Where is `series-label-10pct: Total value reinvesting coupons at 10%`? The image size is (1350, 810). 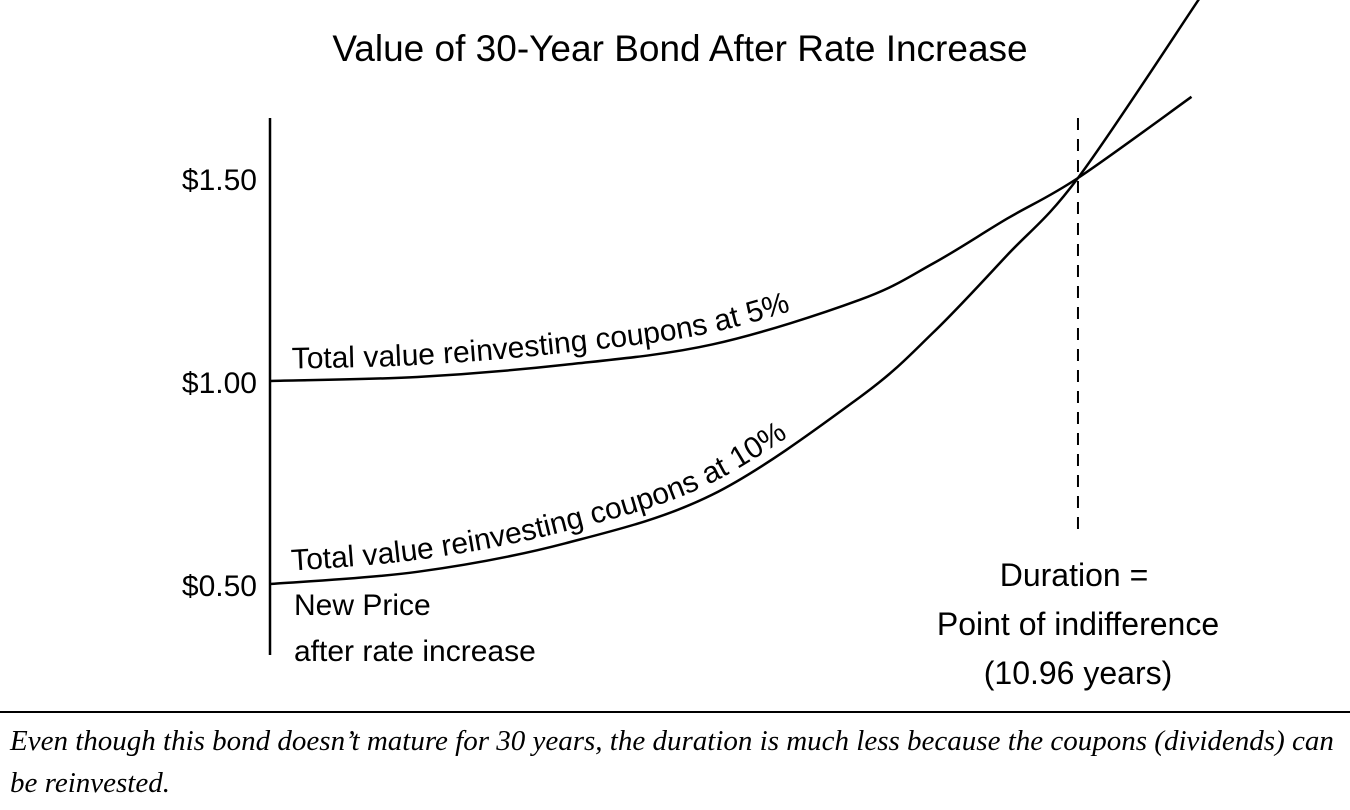 series-label-10pct: Total value reinvesting coupons at 10% is located at coordinates (541, 496).